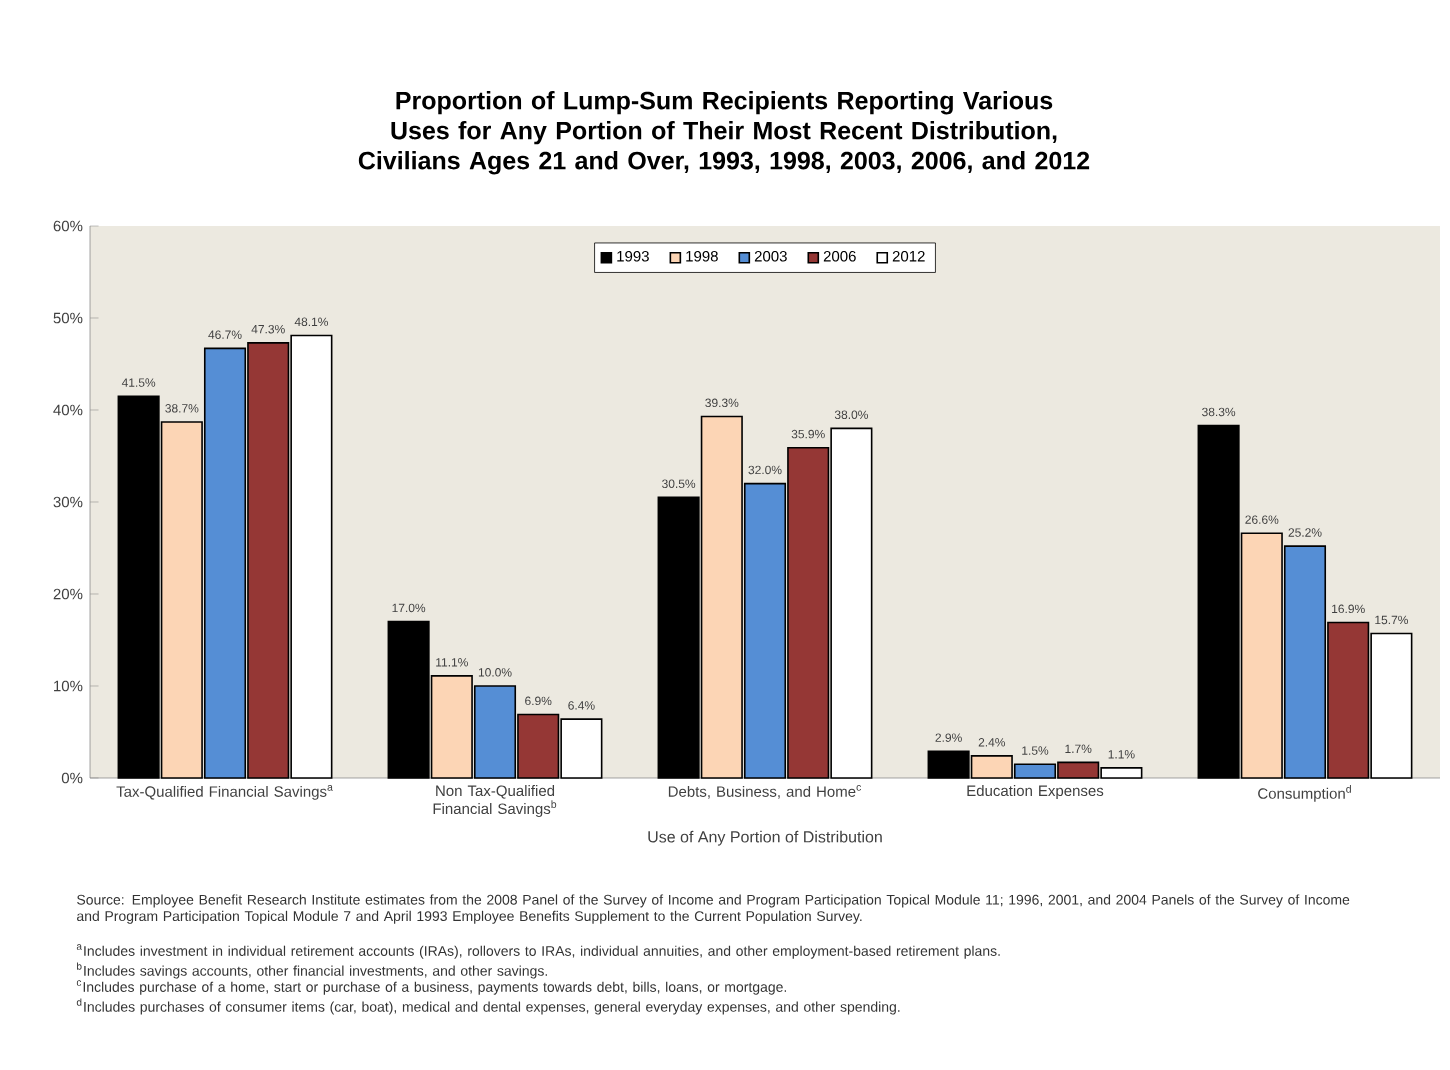  I want to click on x-axis-title: Use of Any Portion of Distribution, so click(765, 838).